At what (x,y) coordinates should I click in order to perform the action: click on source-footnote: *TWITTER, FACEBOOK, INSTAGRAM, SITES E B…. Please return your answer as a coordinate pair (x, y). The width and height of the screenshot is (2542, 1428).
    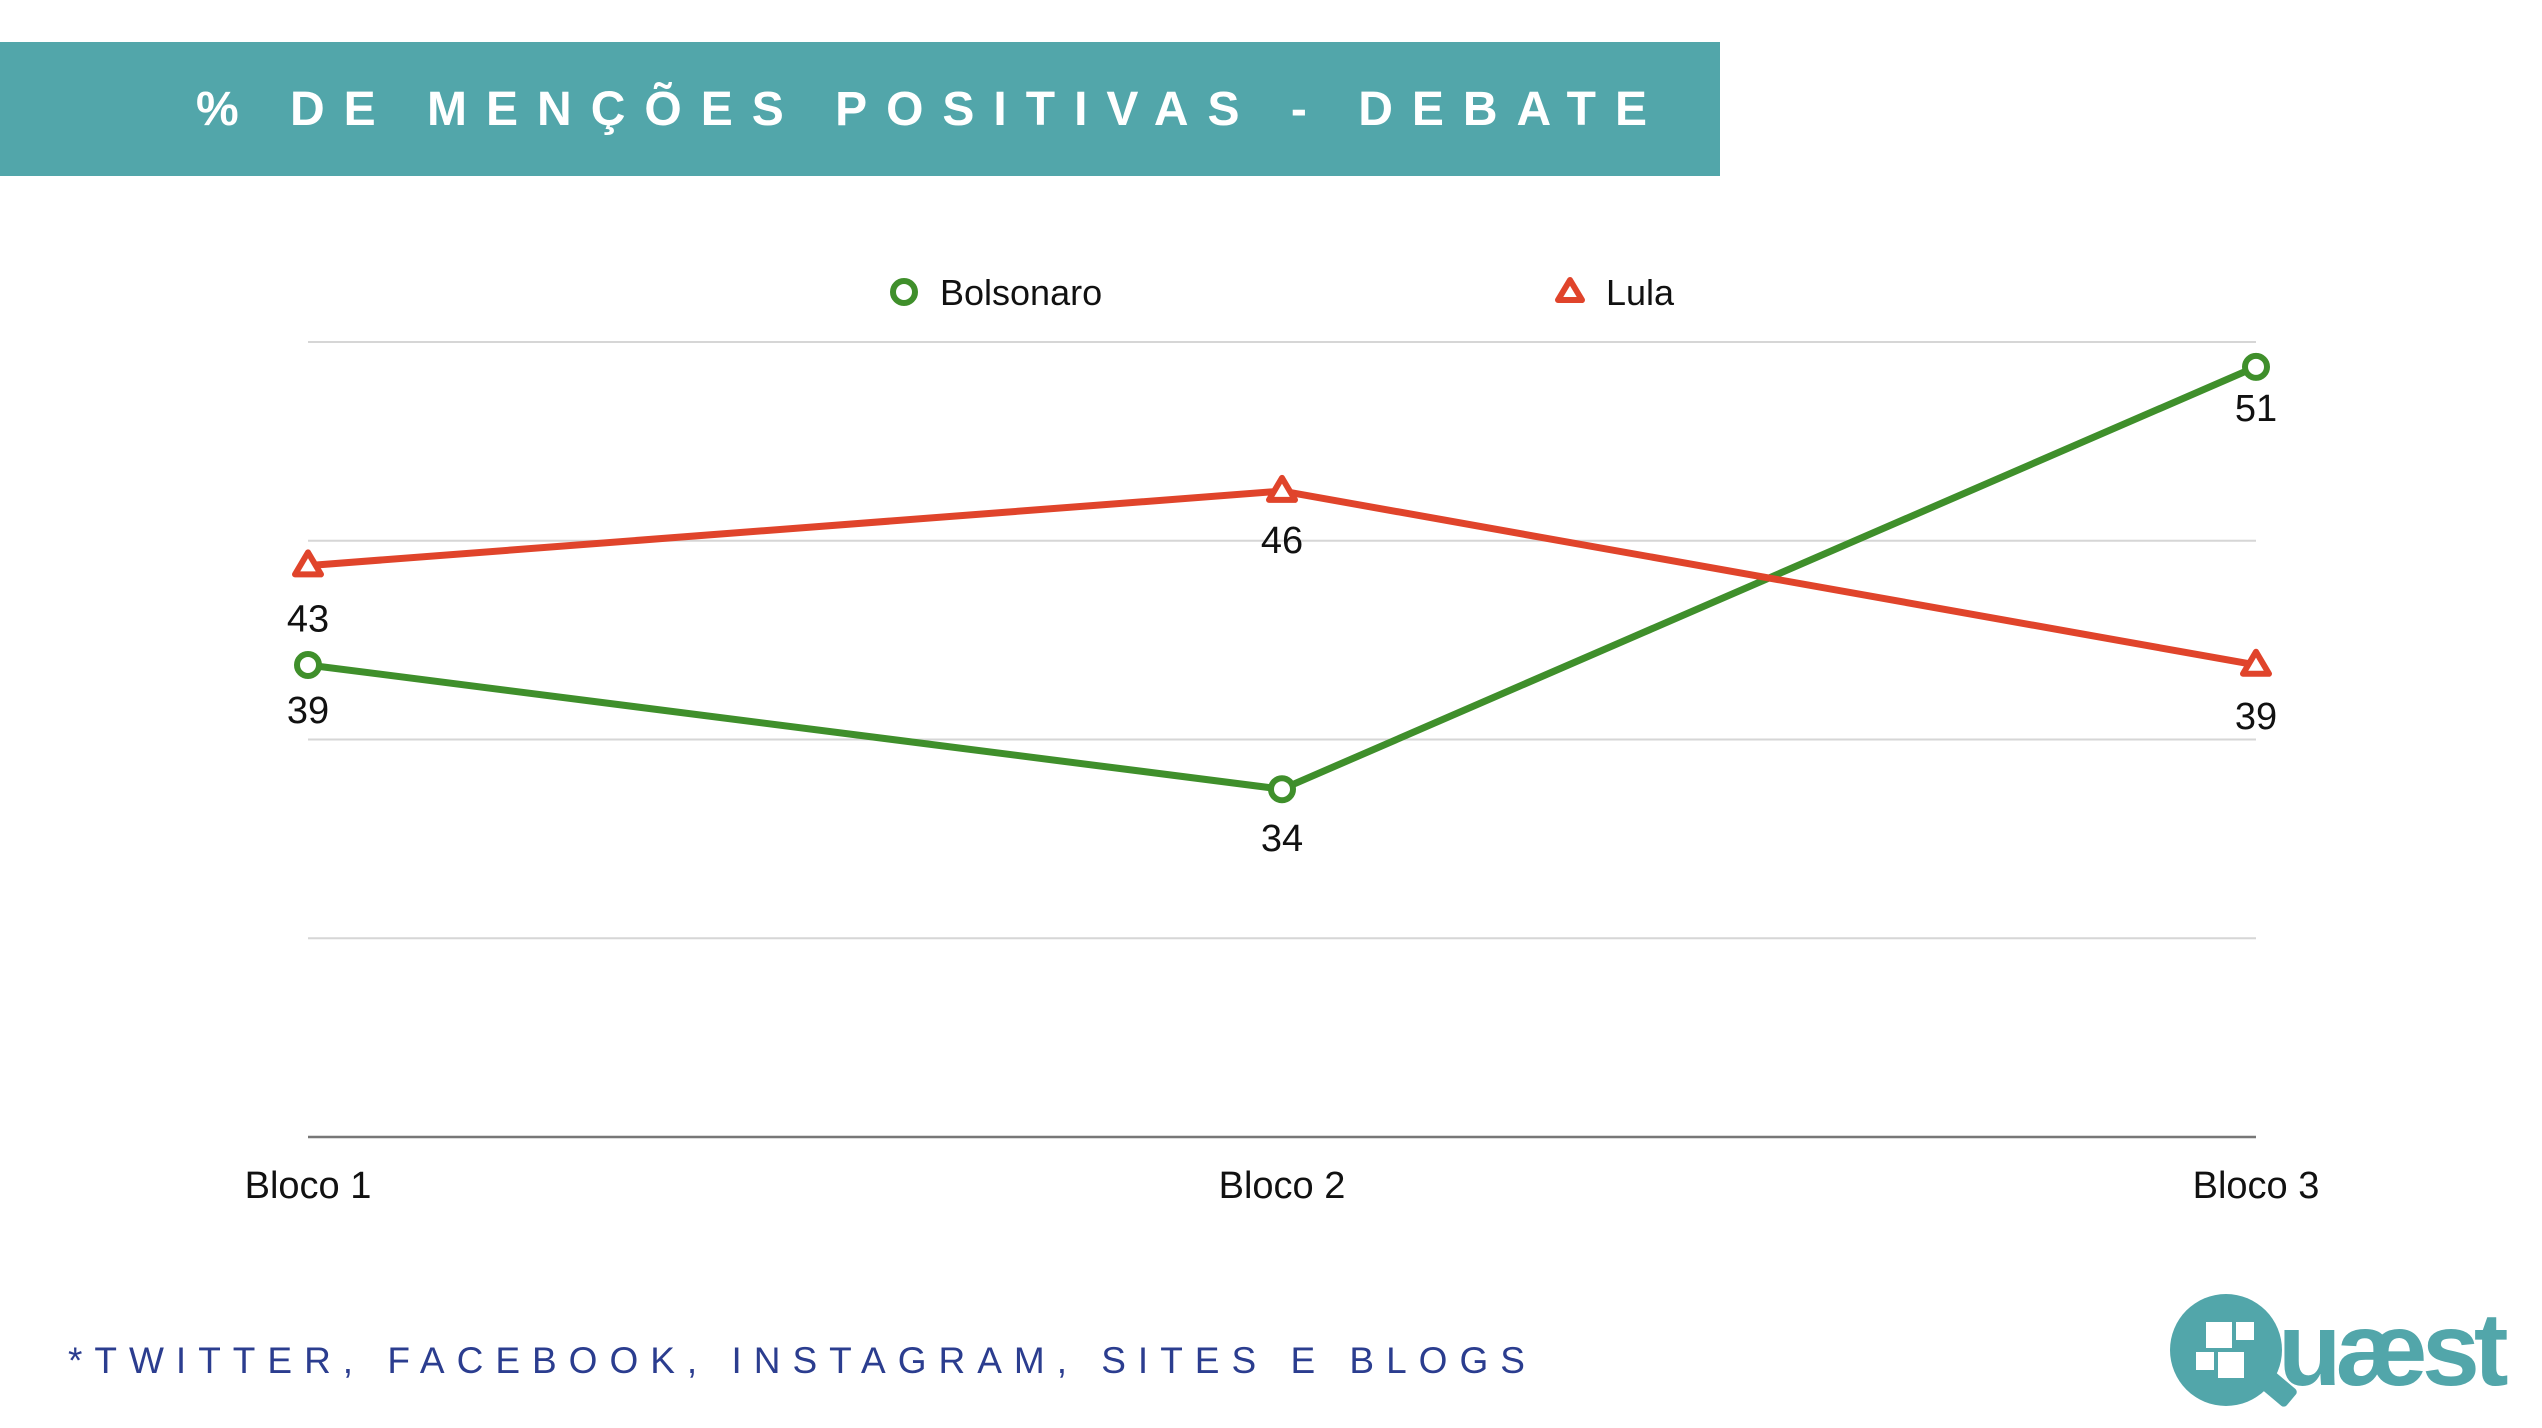
    Looking at the image, I should click on (802, 1360).